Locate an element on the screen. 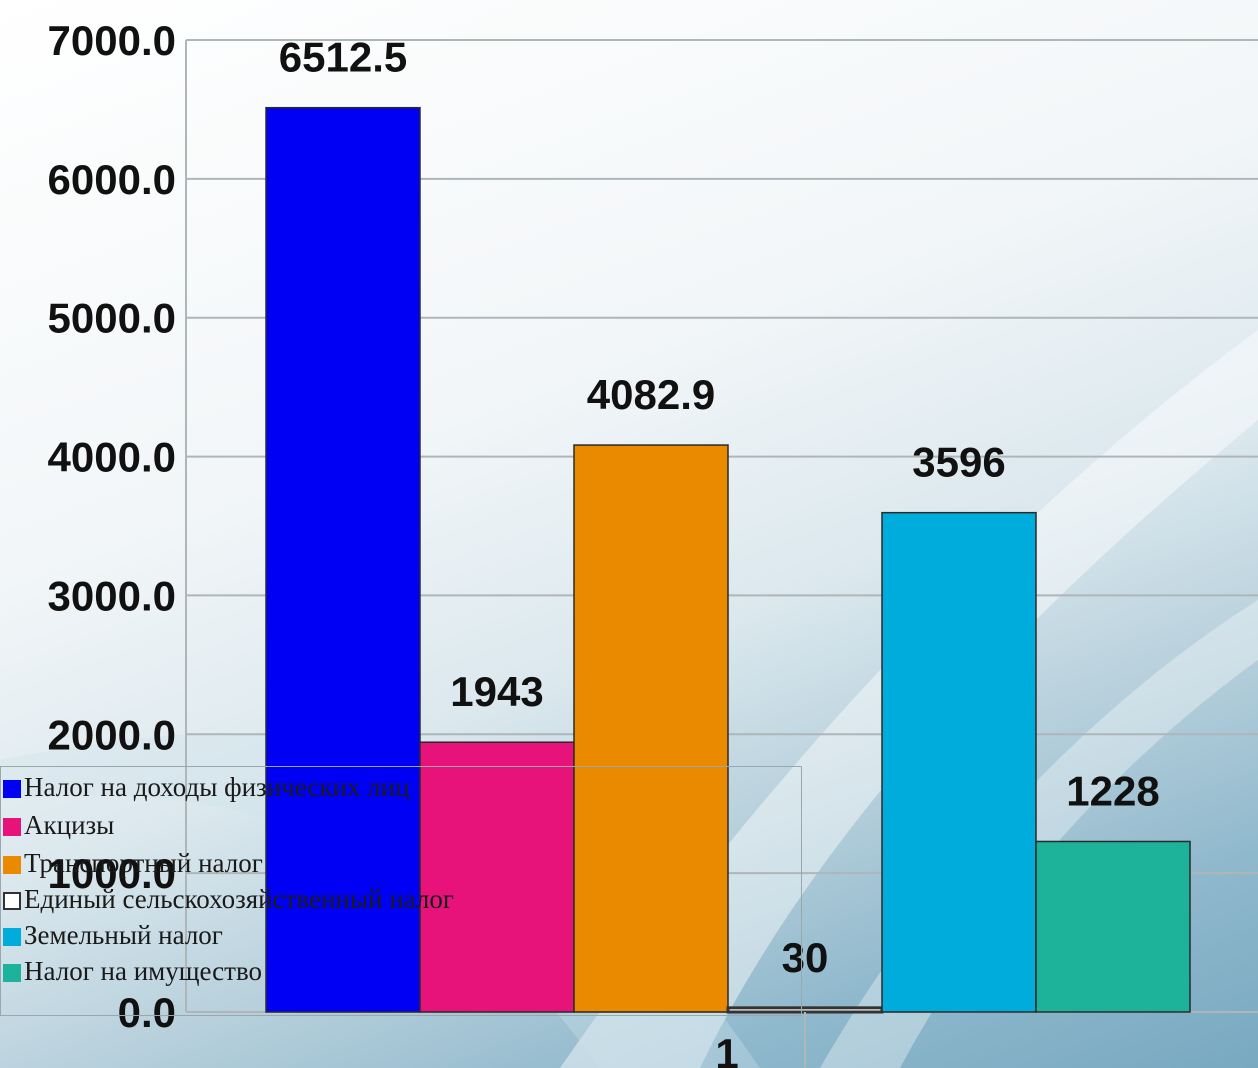 Image resolution: width=1258 pixels, height=1068 pixels. legend-label: Транспортный налог is located at coordinates (143, 863).